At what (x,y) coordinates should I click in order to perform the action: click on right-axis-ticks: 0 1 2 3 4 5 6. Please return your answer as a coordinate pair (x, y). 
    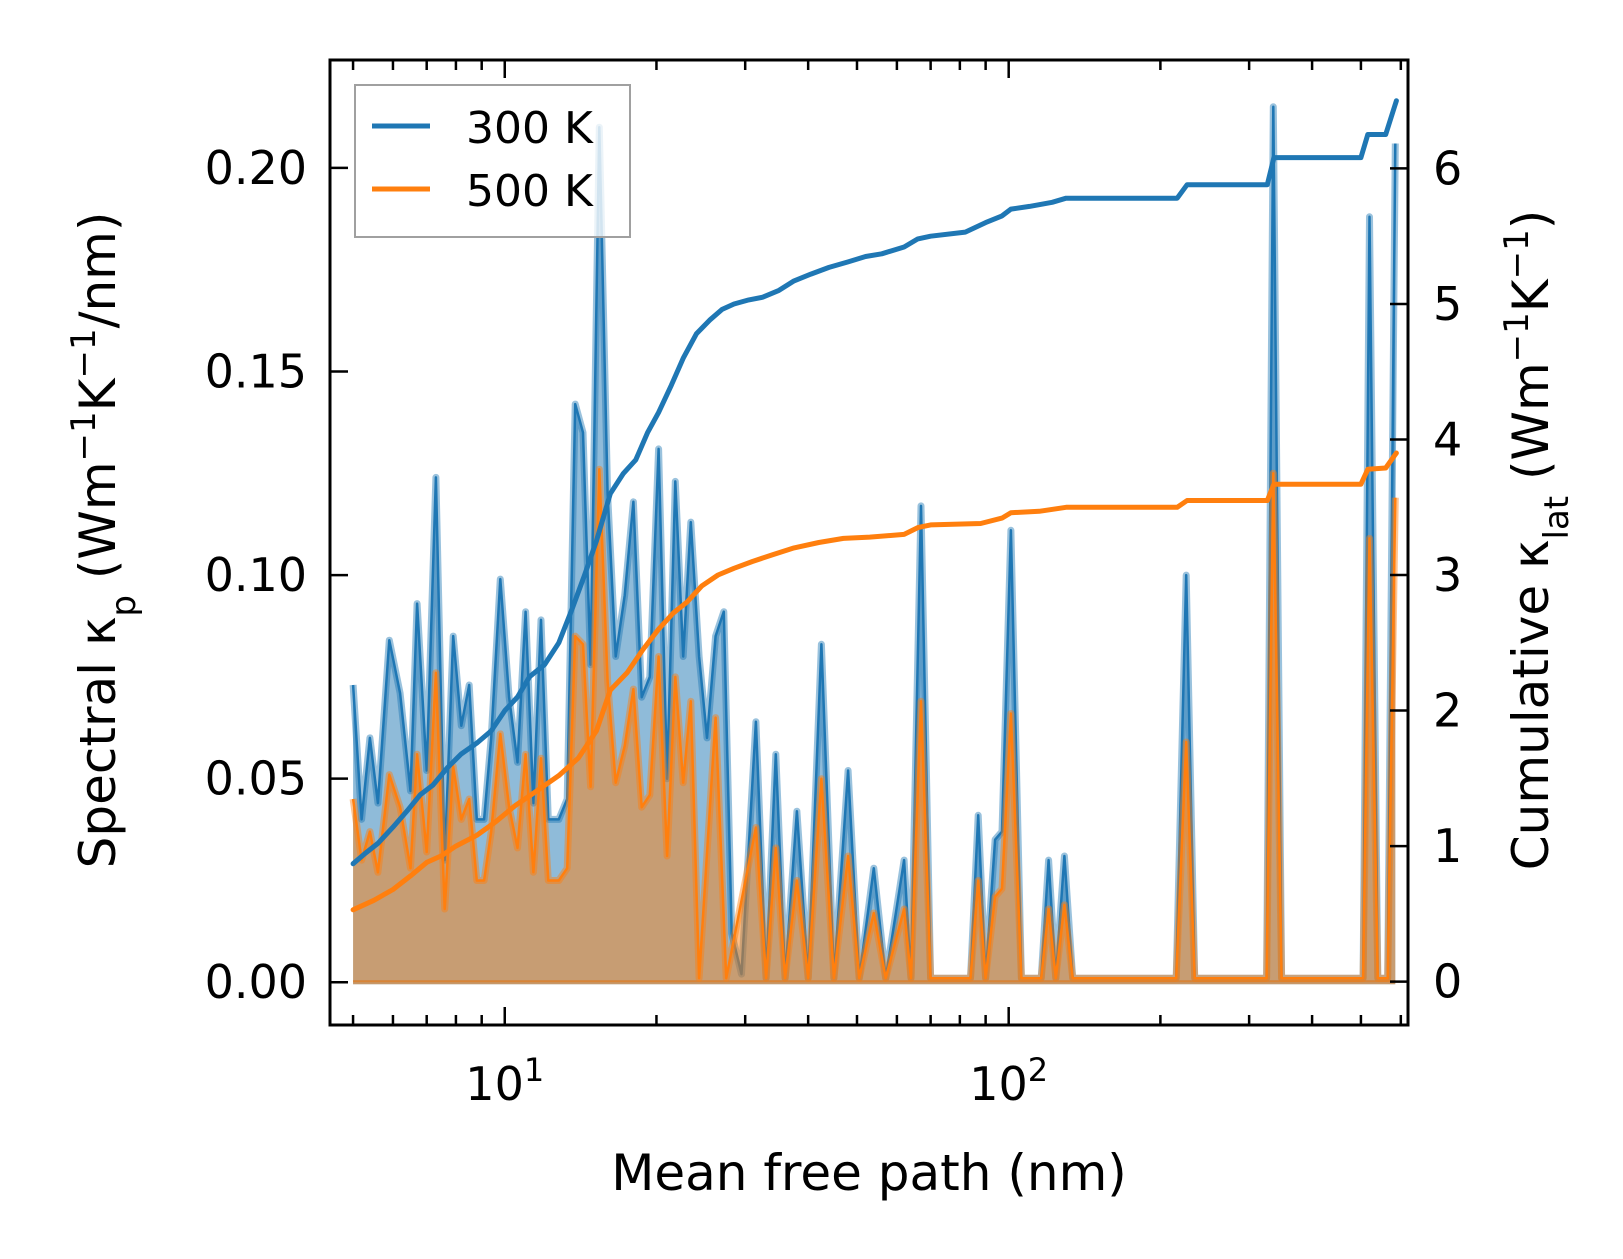
    Looking at the image, I should click on (1426, 575).